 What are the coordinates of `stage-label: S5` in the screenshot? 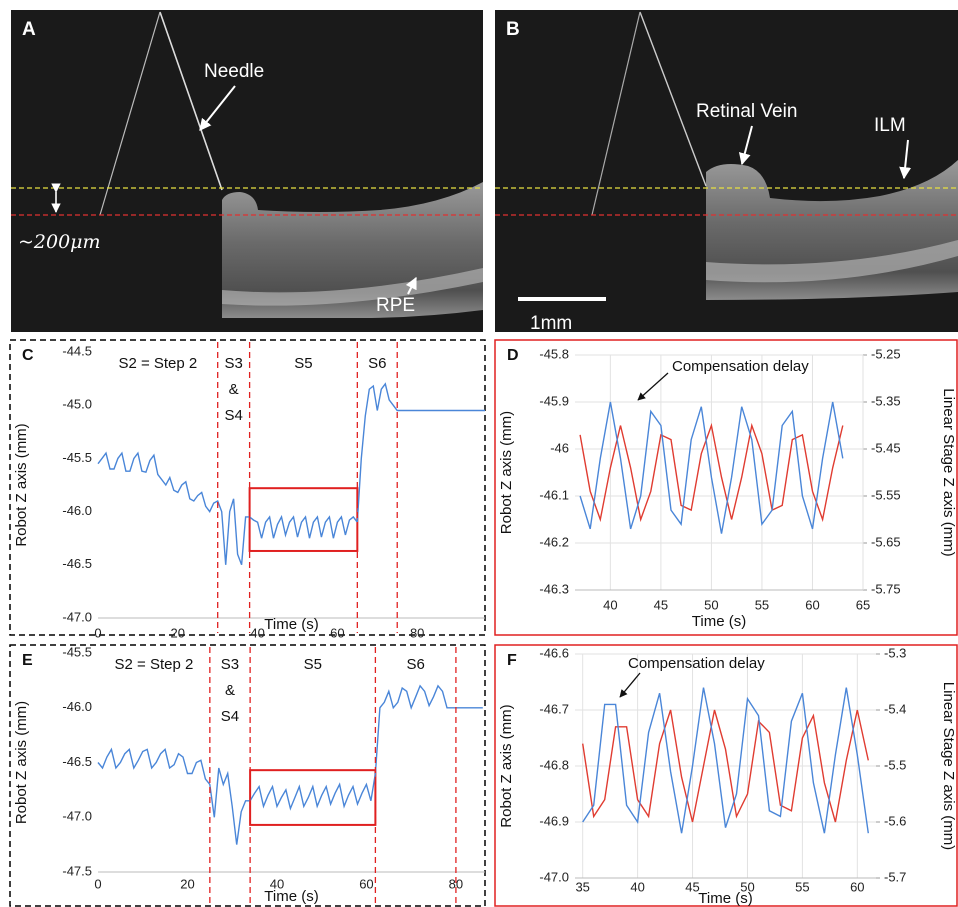 It's located at (303, 363).